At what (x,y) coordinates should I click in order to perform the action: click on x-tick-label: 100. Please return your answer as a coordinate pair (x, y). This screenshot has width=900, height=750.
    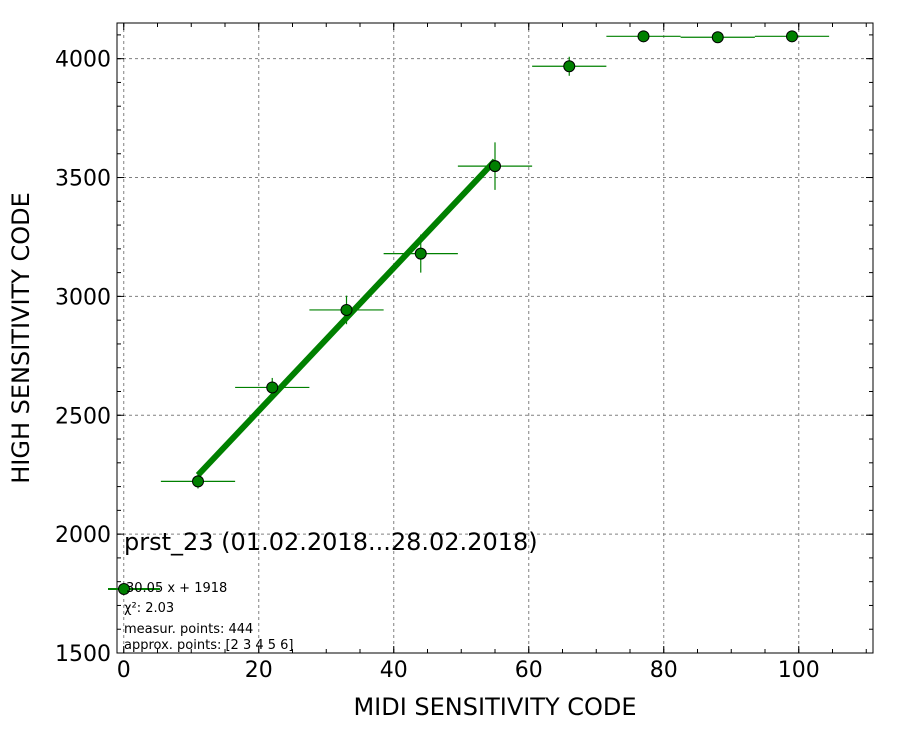
    Looking at the image, I should click on (799, 670).